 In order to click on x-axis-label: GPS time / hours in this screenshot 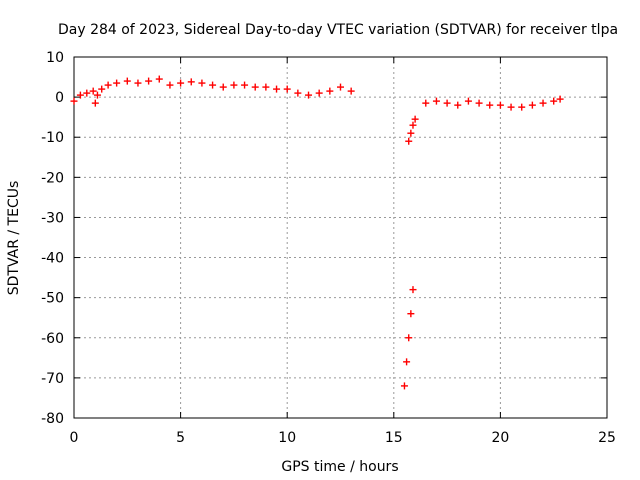, I will do `click(339, 467)`.